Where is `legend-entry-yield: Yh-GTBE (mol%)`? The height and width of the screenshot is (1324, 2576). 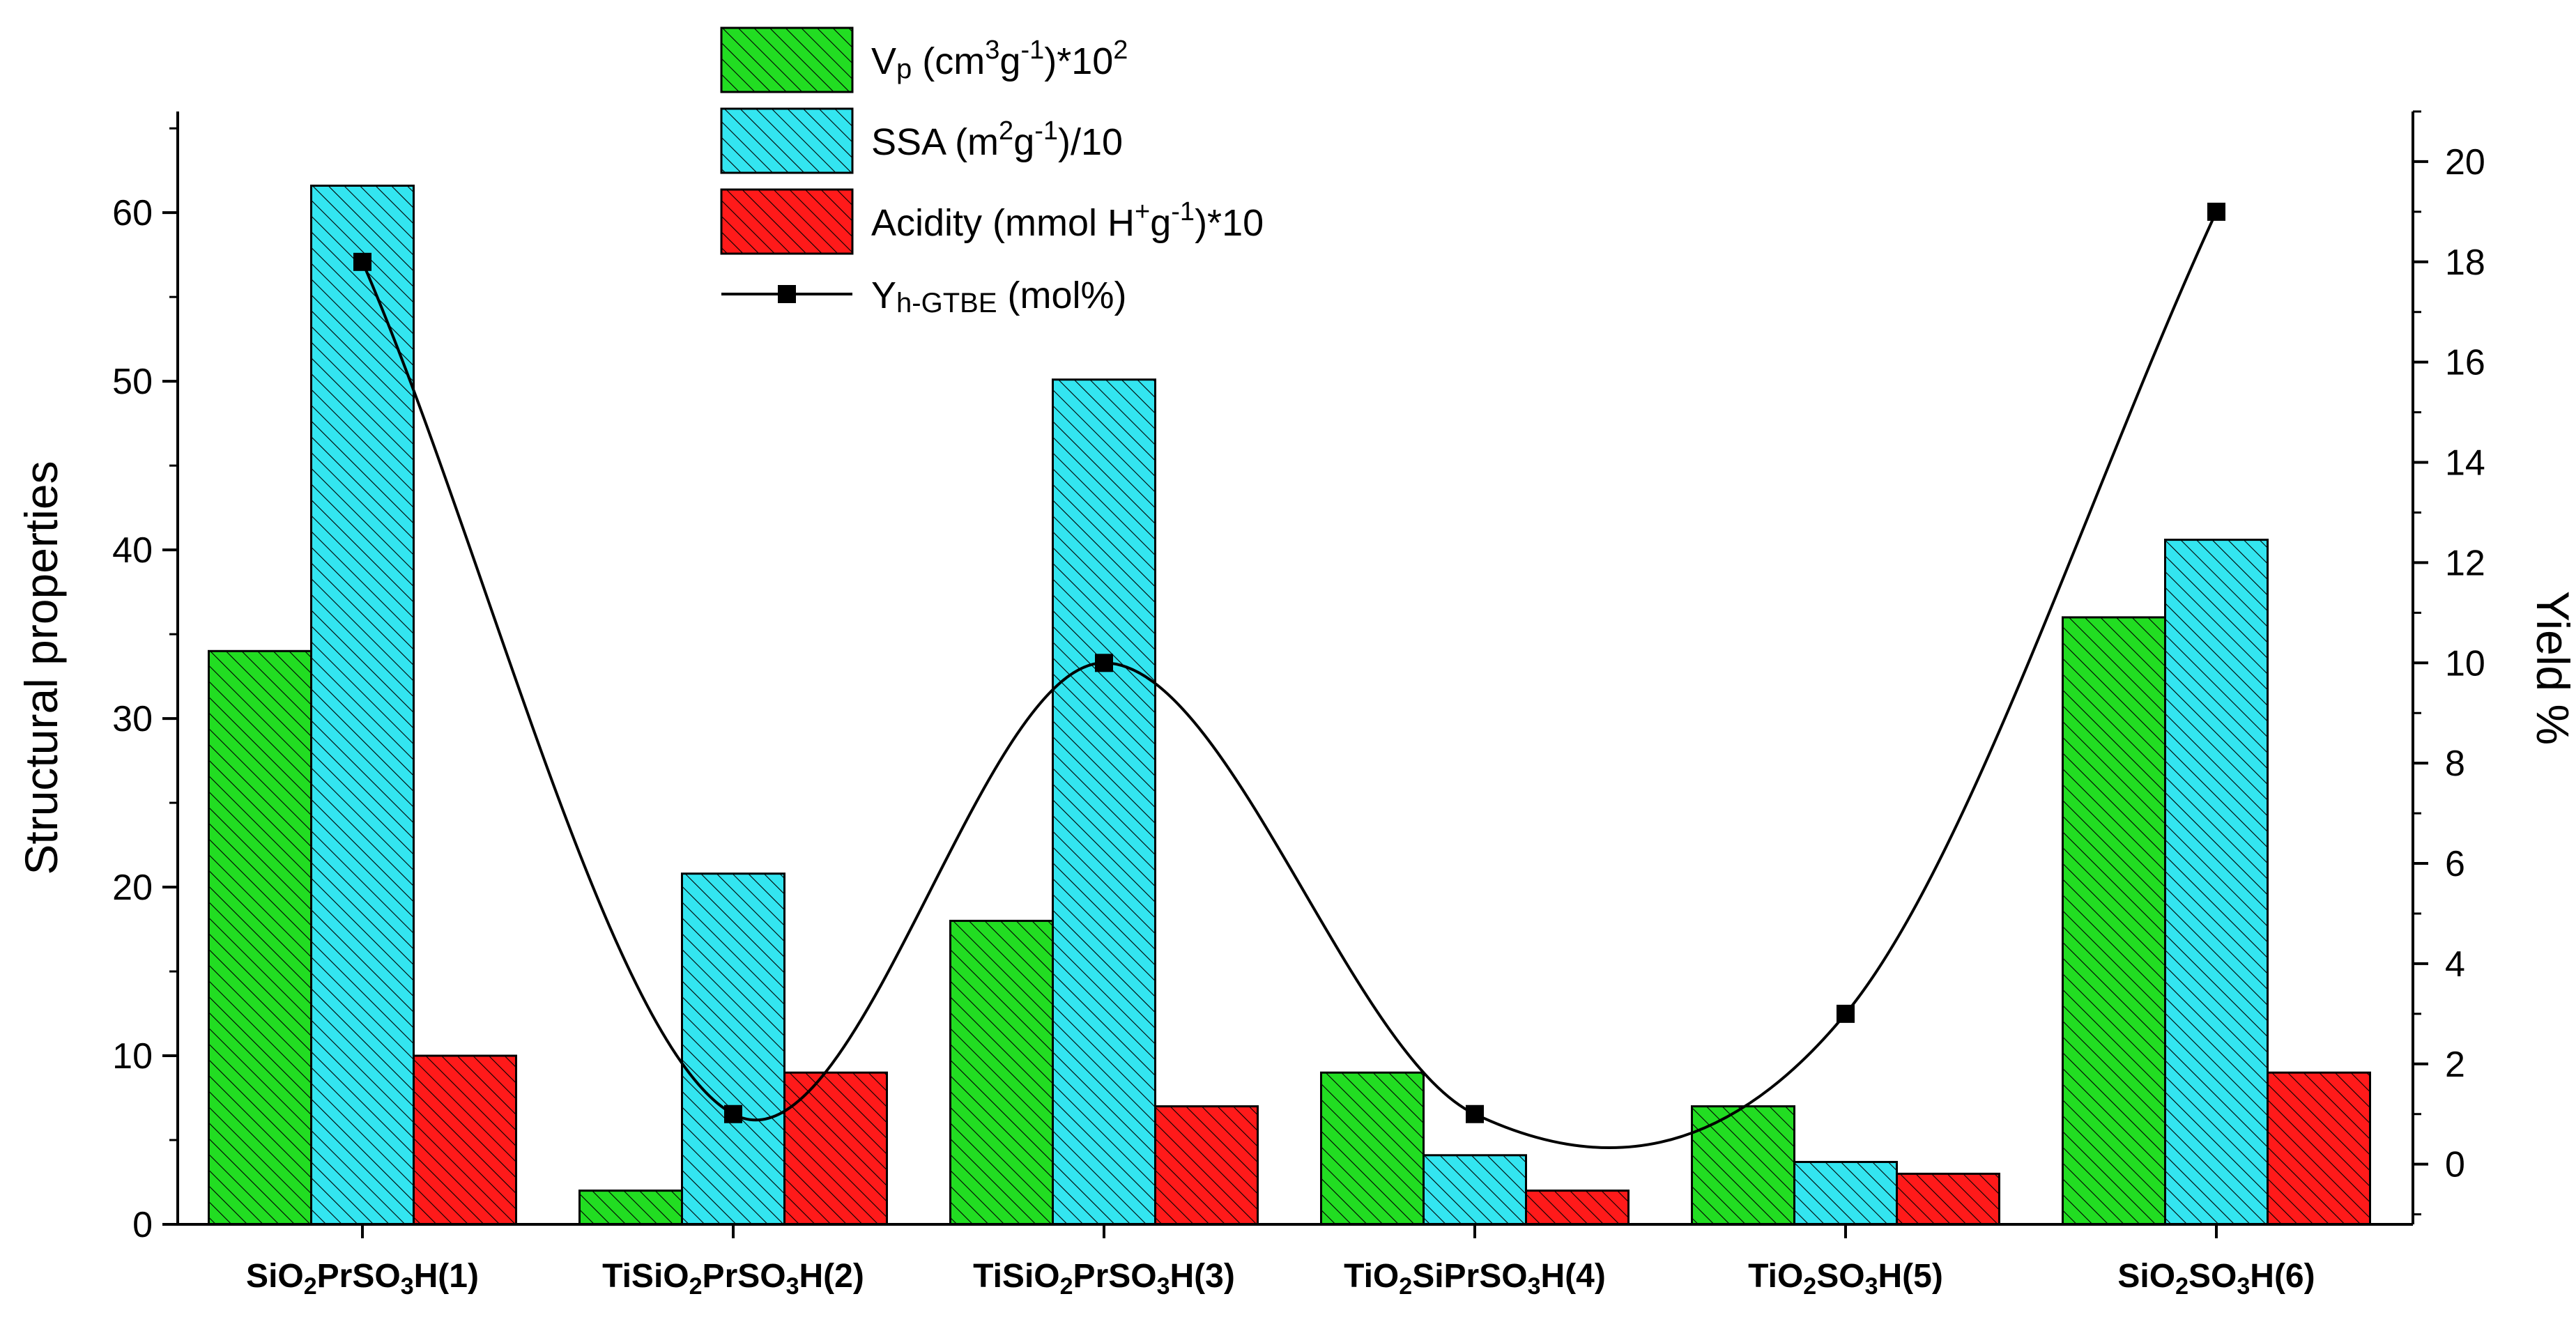 legend-entry-yield: Yh-GTBE (mol%) is located at coordinates (924, 296).